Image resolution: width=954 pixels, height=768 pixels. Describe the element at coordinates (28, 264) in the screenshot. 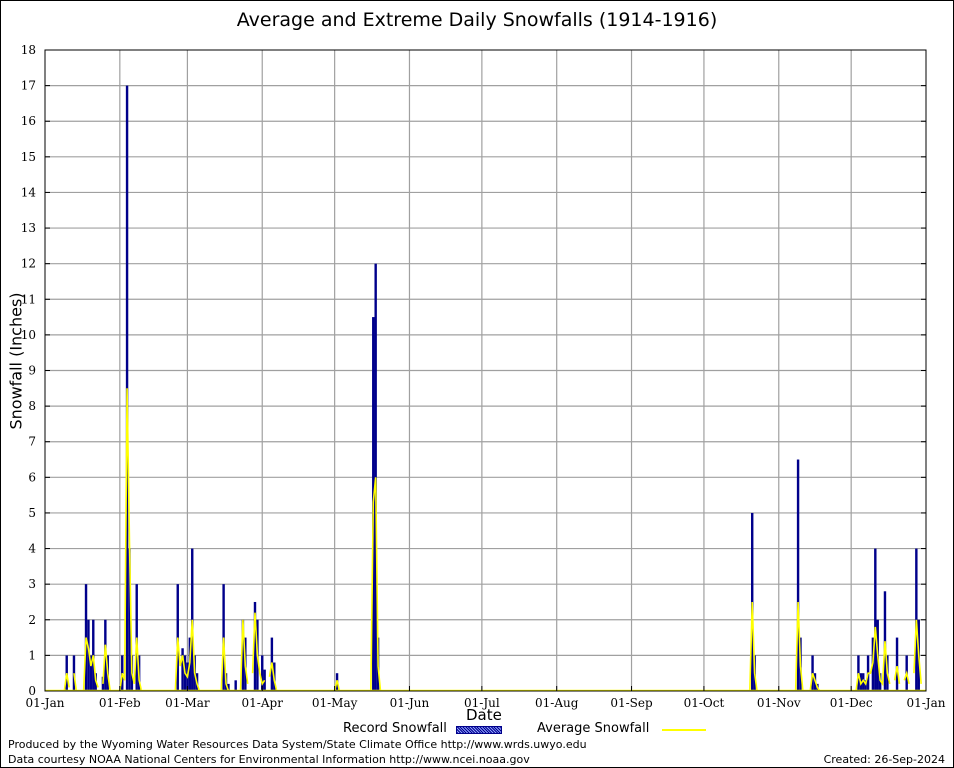

I see `y-tick-label: 12` at that location.